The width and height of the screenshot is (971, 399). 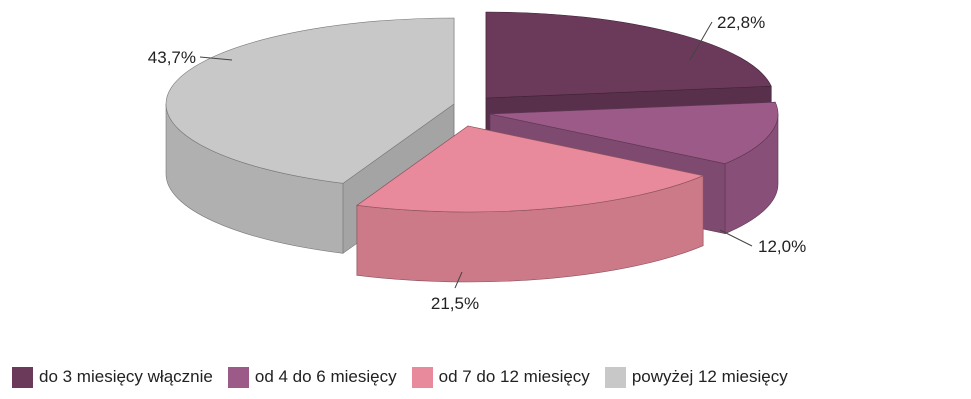 I want to click on legend-label: od 4 do 6 miesięcy, so click(x=325, y=376).